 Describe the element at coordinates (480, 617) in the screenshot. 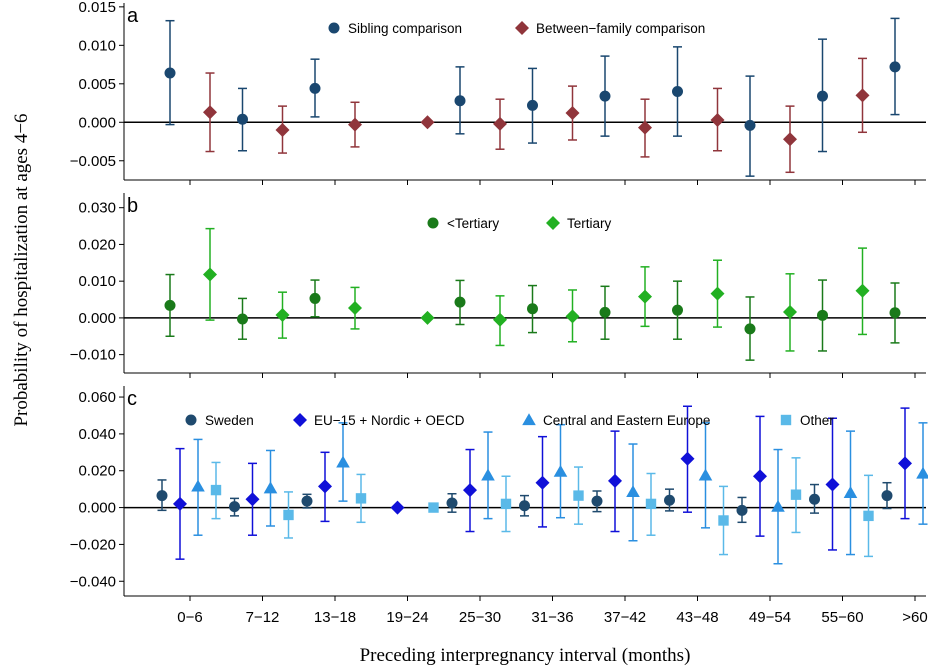

I see `x-tick-label: 25−30` at that location.